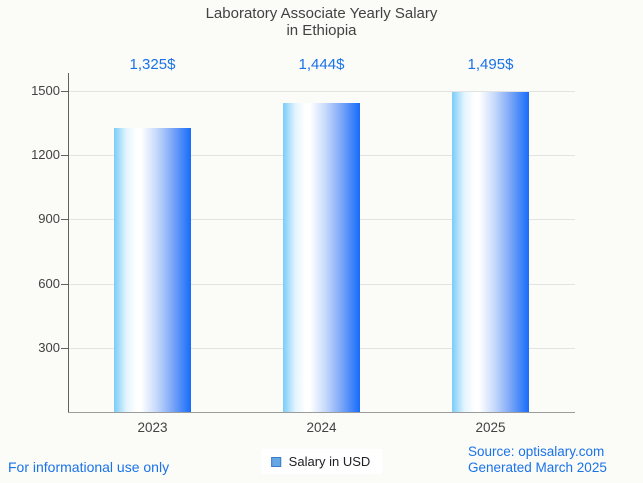 The height and width of the screenshot is (483, 643). Describe the element at coordinates (329, 461) in the screenshot. I see `legend-label: Salary in USD` at that location.